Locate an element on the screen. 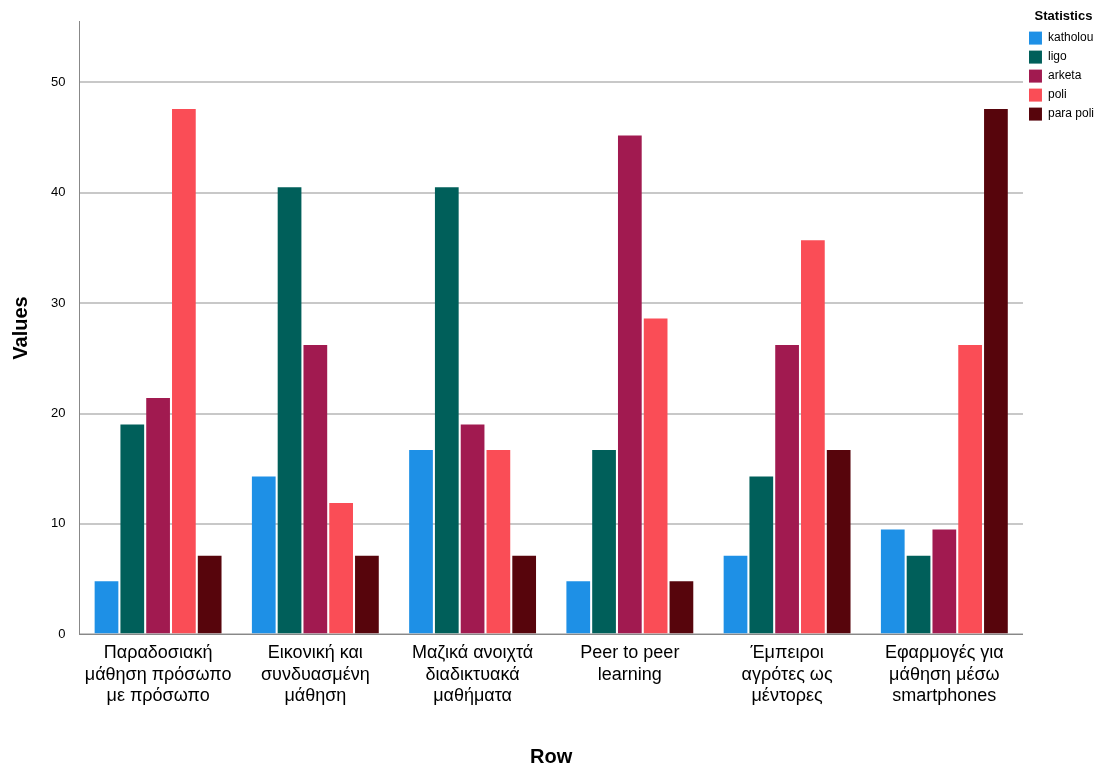 The height and width of the screenshot is (778, 1109). legend-label: arketa is located at coordinates (1064, 75).